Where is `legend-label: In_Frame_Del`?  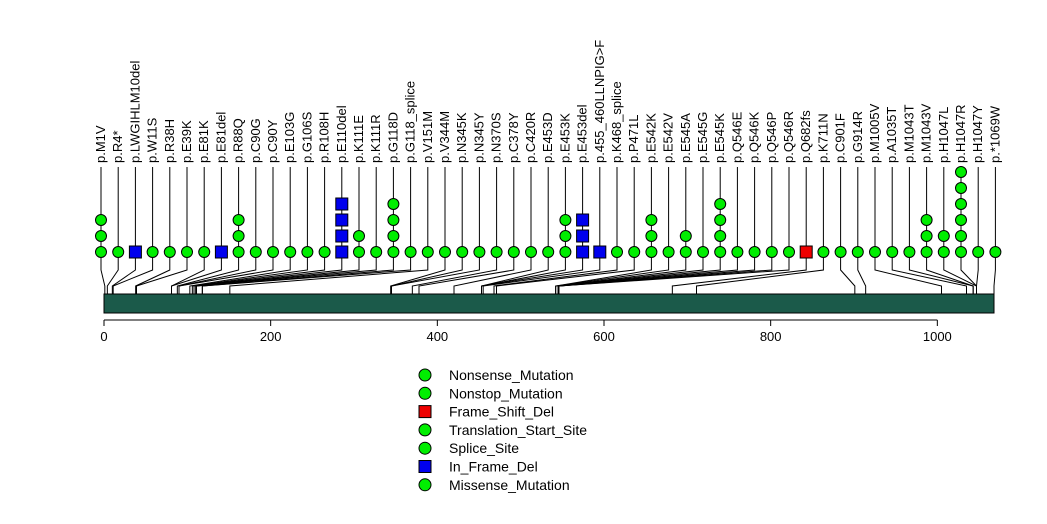 legend-label: In_Frame_Del is located at coordinates (493, 467).